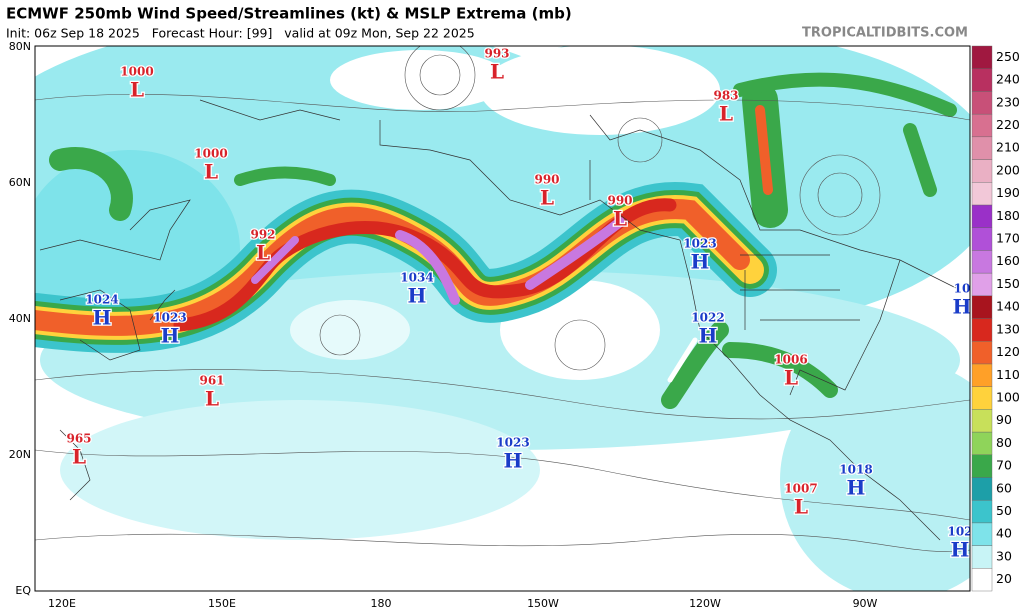  Describe the element at coordinates (1008, 238) in the screenshot. I see `colorbar-label: 170` at that location.